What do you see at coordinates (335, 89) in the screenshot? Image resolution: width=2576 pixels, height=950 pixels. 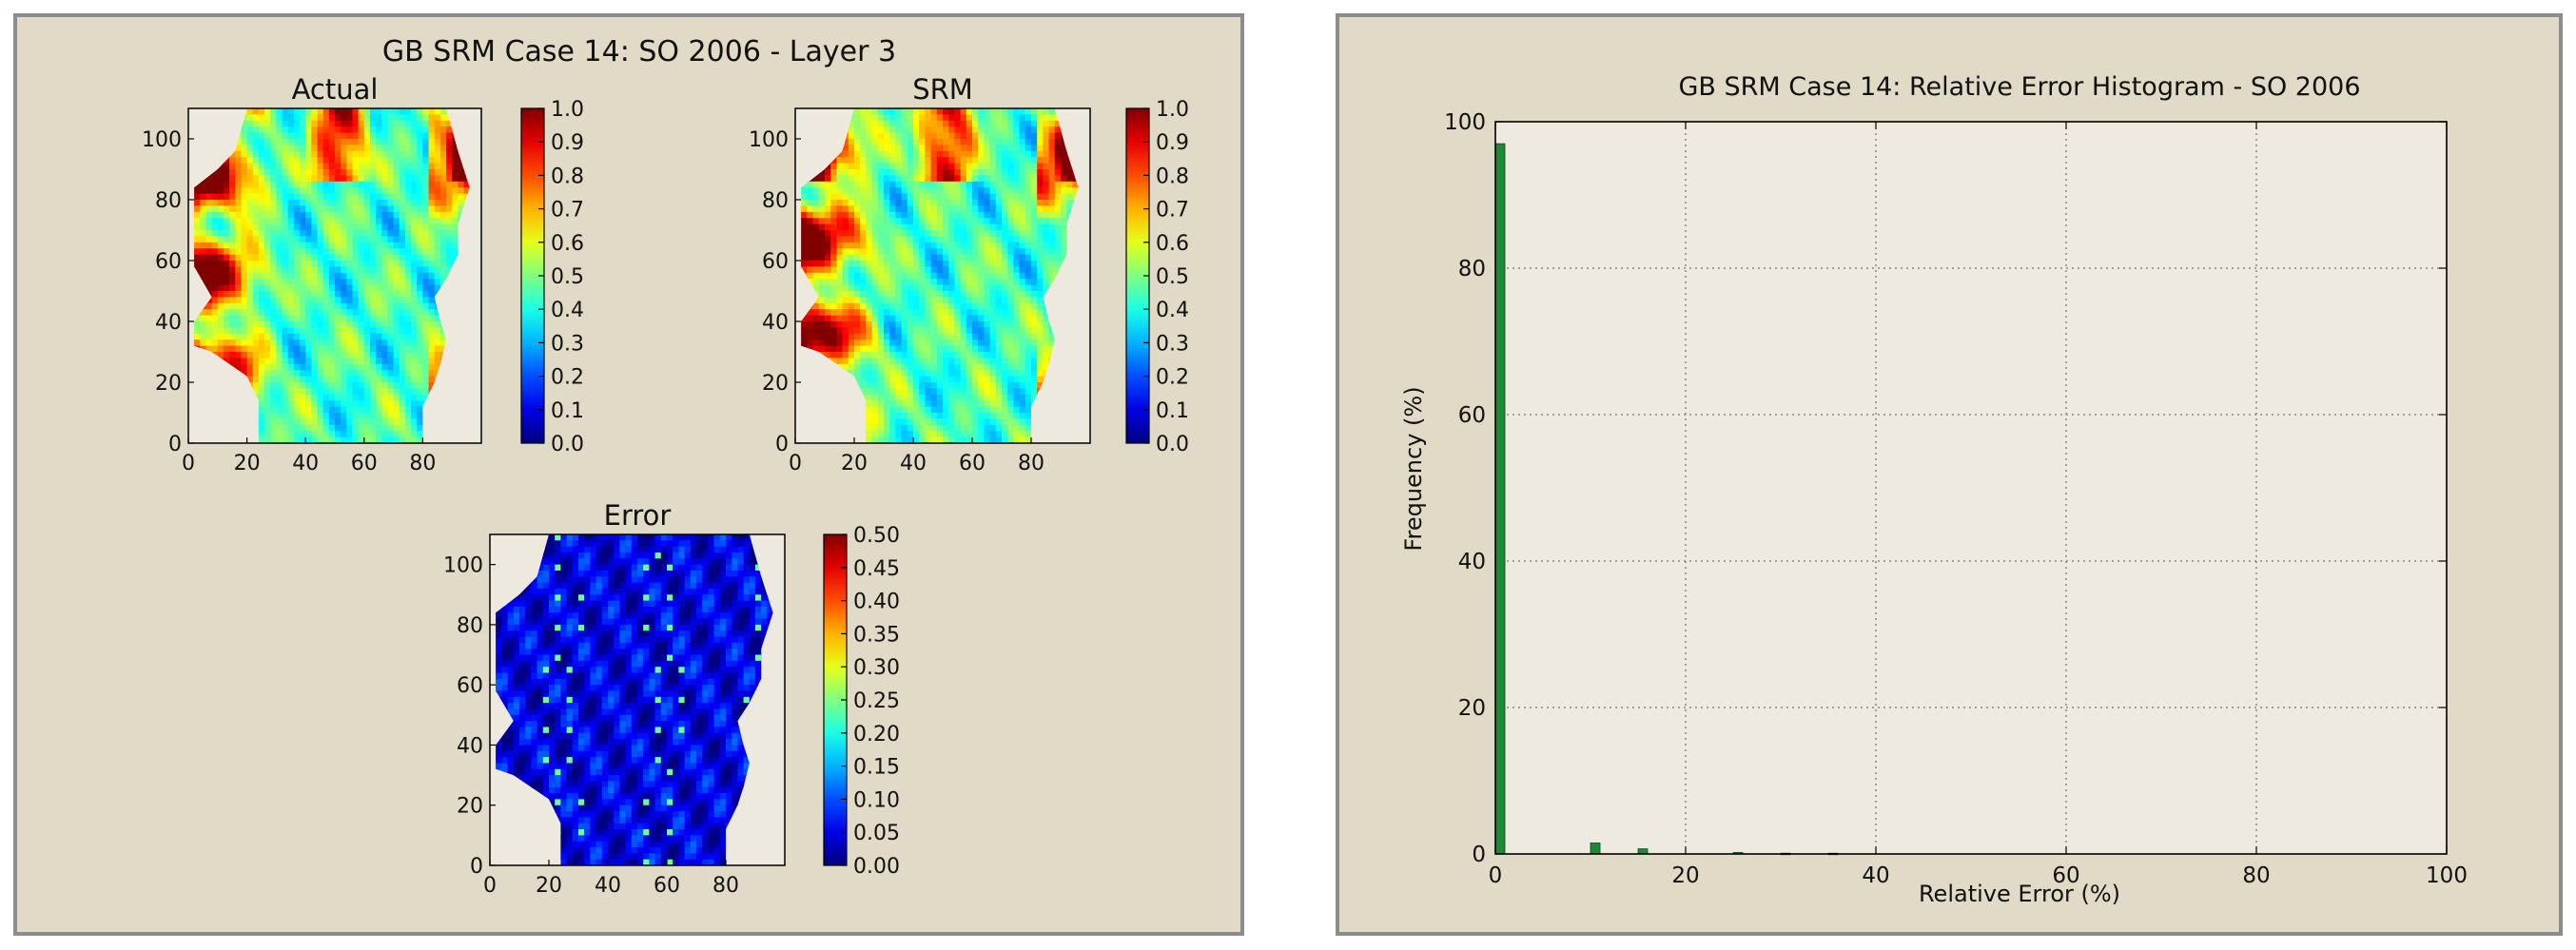 I see `heatmap-title: Actual` at bounding box center [335, 89].